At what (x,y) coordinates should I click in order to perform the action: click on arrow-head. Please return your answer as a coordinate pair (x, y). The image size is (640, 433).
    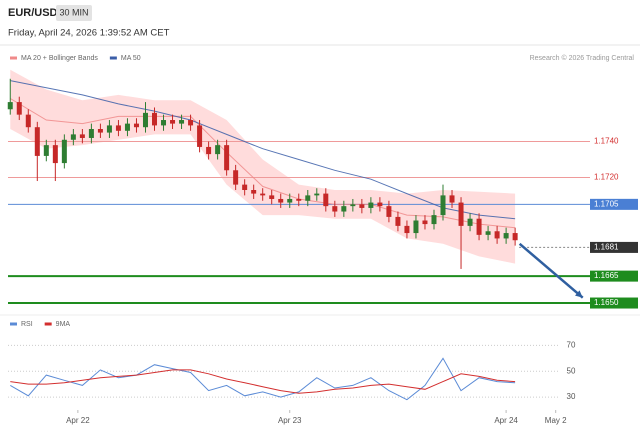
    Looking at the image, I should click on (579, 294).